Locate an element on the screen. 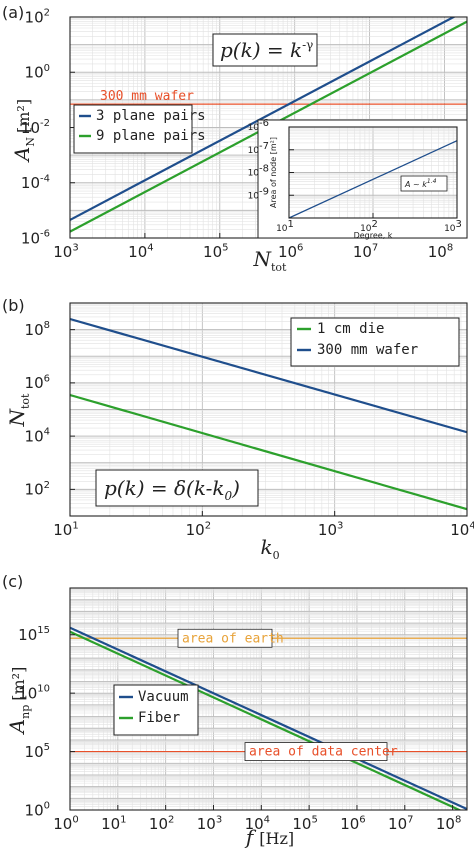 The width and height of the screenshot is (474, 849). x-axis-label: f [Hz] is located at coordinates (269, 837).